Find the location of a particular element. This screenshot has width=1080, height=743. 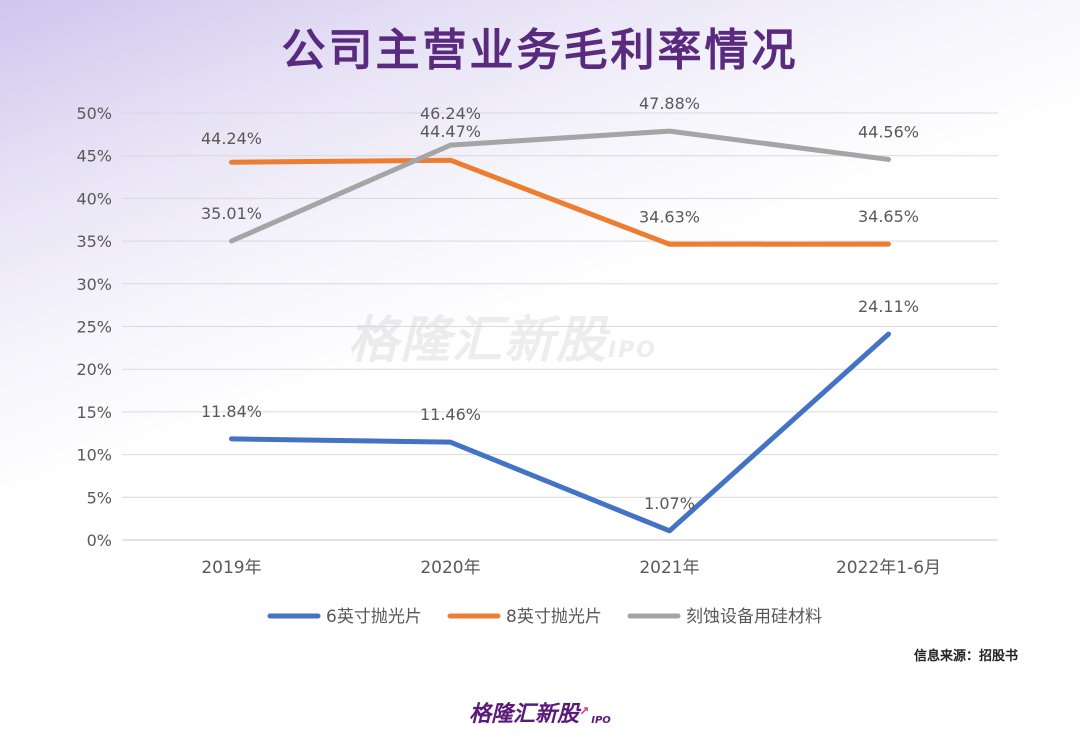

y-tick-label: 35% is located at coordinates (94, 241).